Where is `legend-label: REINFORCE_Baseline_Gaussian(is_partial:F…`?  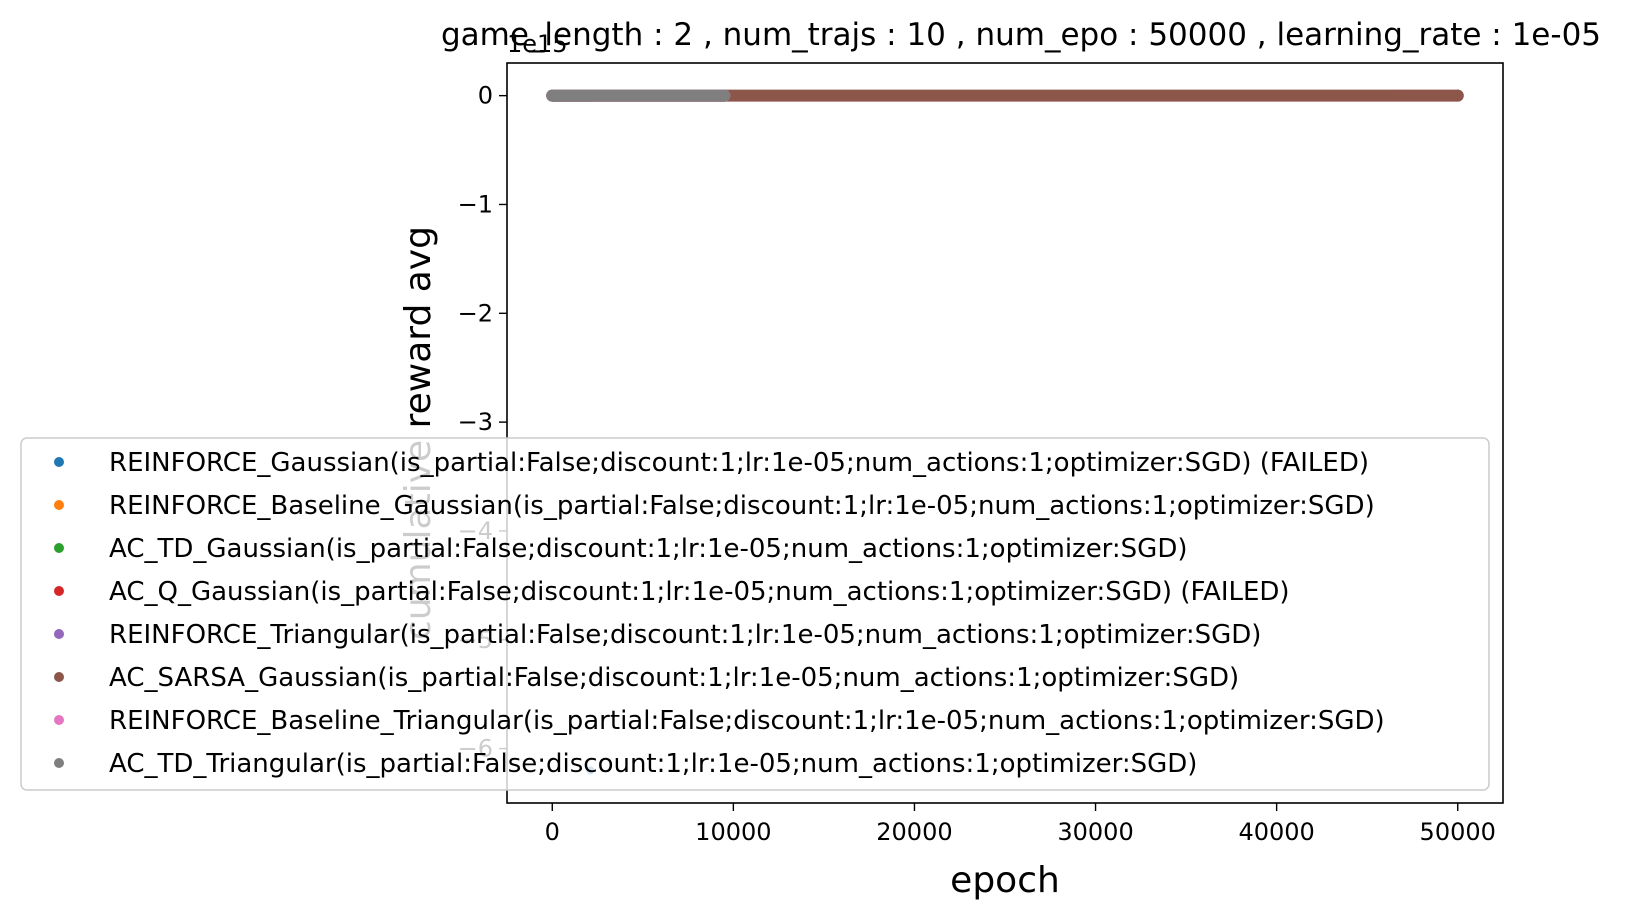 legend-label: REINFORCE_Baseline_Gaussian(is_partial:F… is located at coordinates (742, 506).